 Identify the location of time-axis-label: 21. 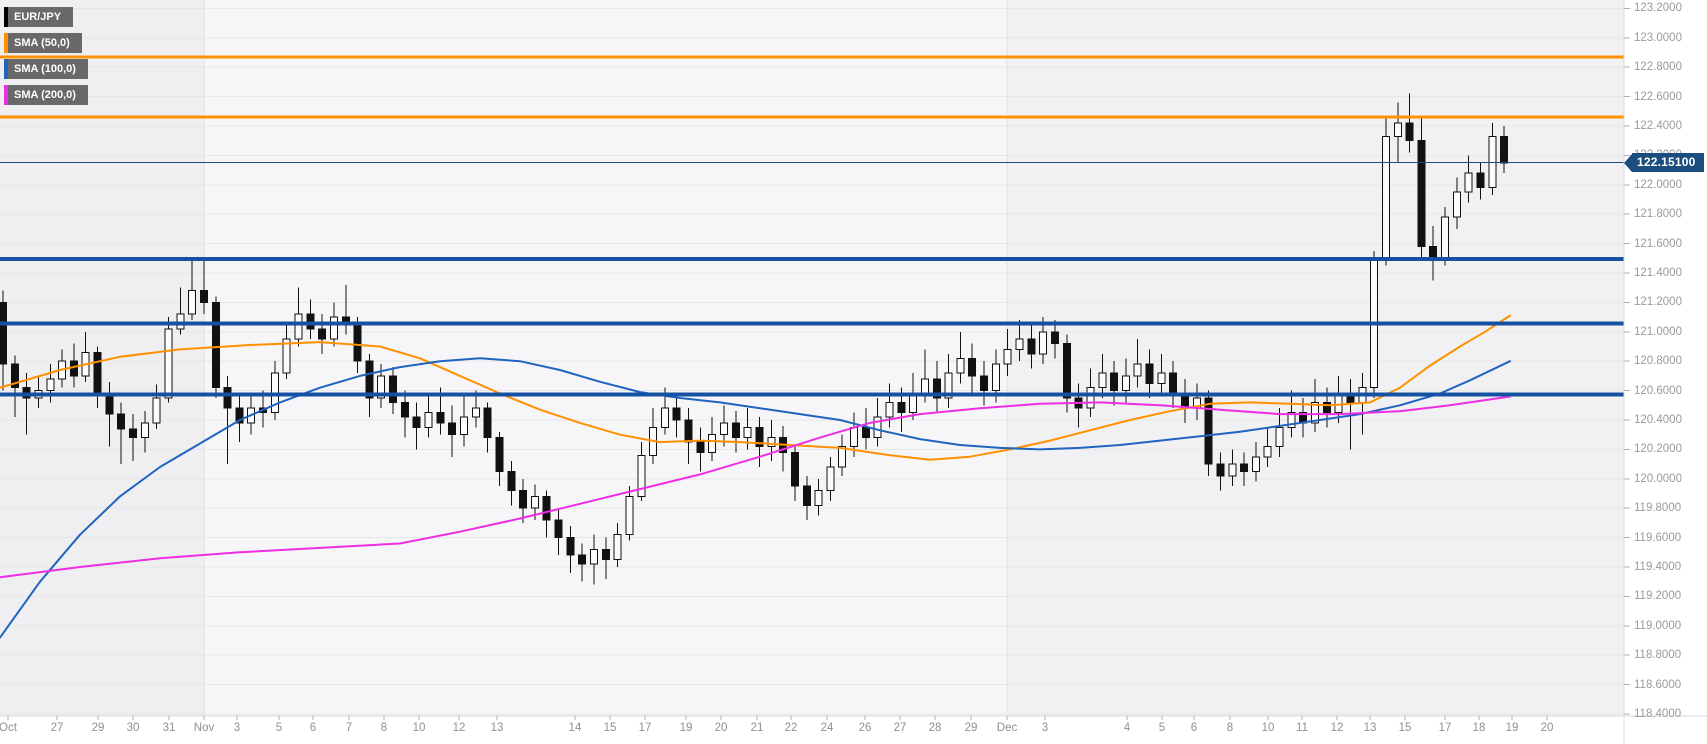
(757, 728).